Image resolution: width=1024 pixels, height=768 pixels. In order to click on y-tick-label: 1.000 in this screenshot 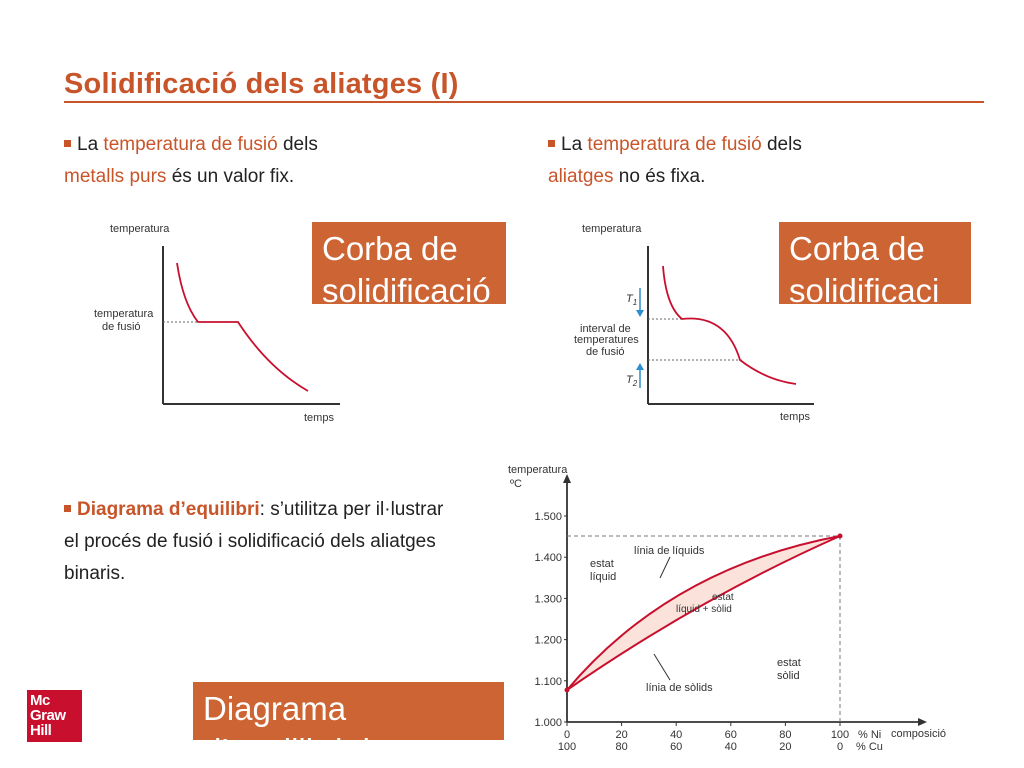, I will do `click(548, 723)`.